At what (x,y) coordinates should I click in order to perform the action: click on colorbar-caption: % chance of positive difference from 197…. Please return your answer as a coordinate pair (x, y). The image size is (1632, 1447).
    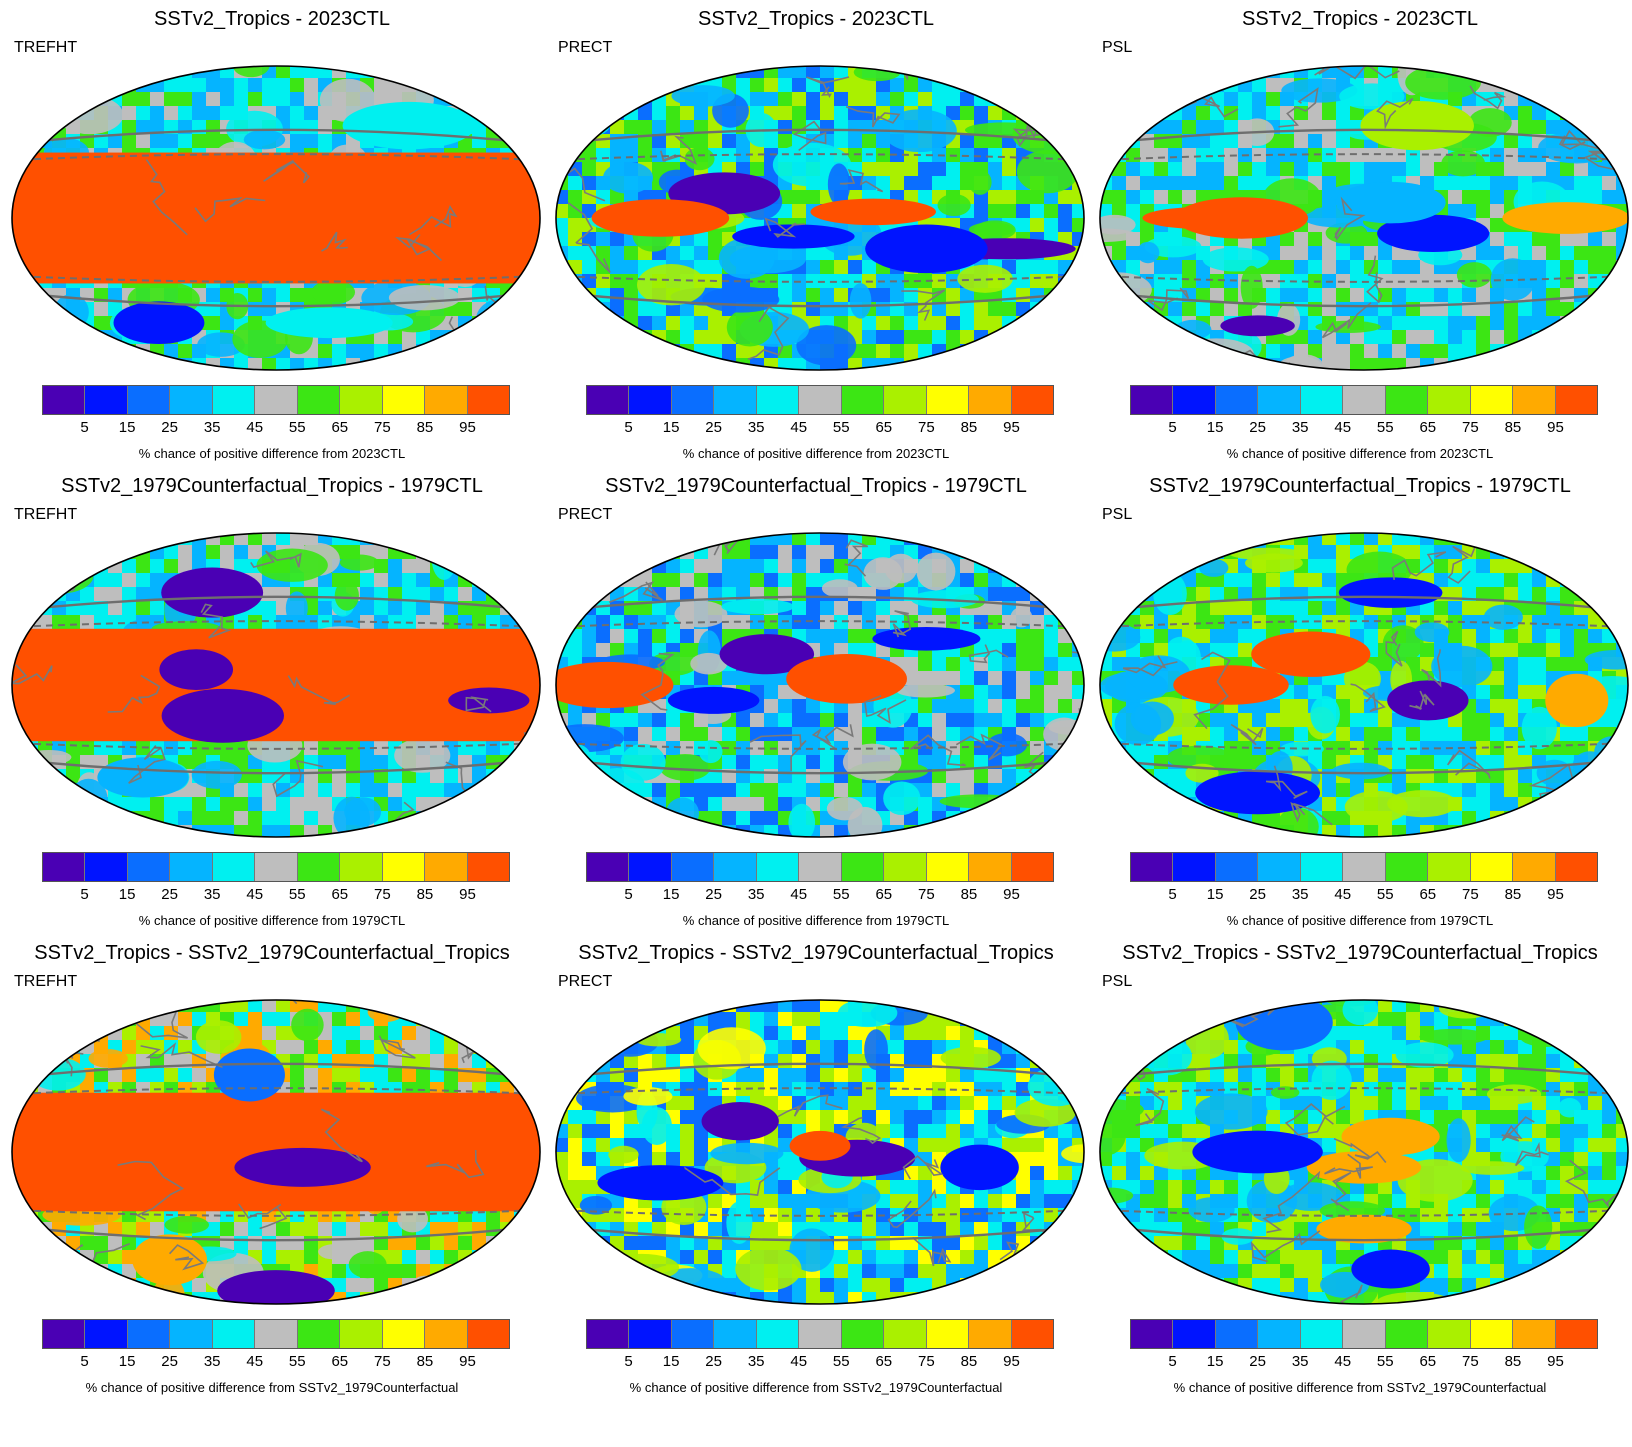
    Looking at the image, I should click on (816, 920).